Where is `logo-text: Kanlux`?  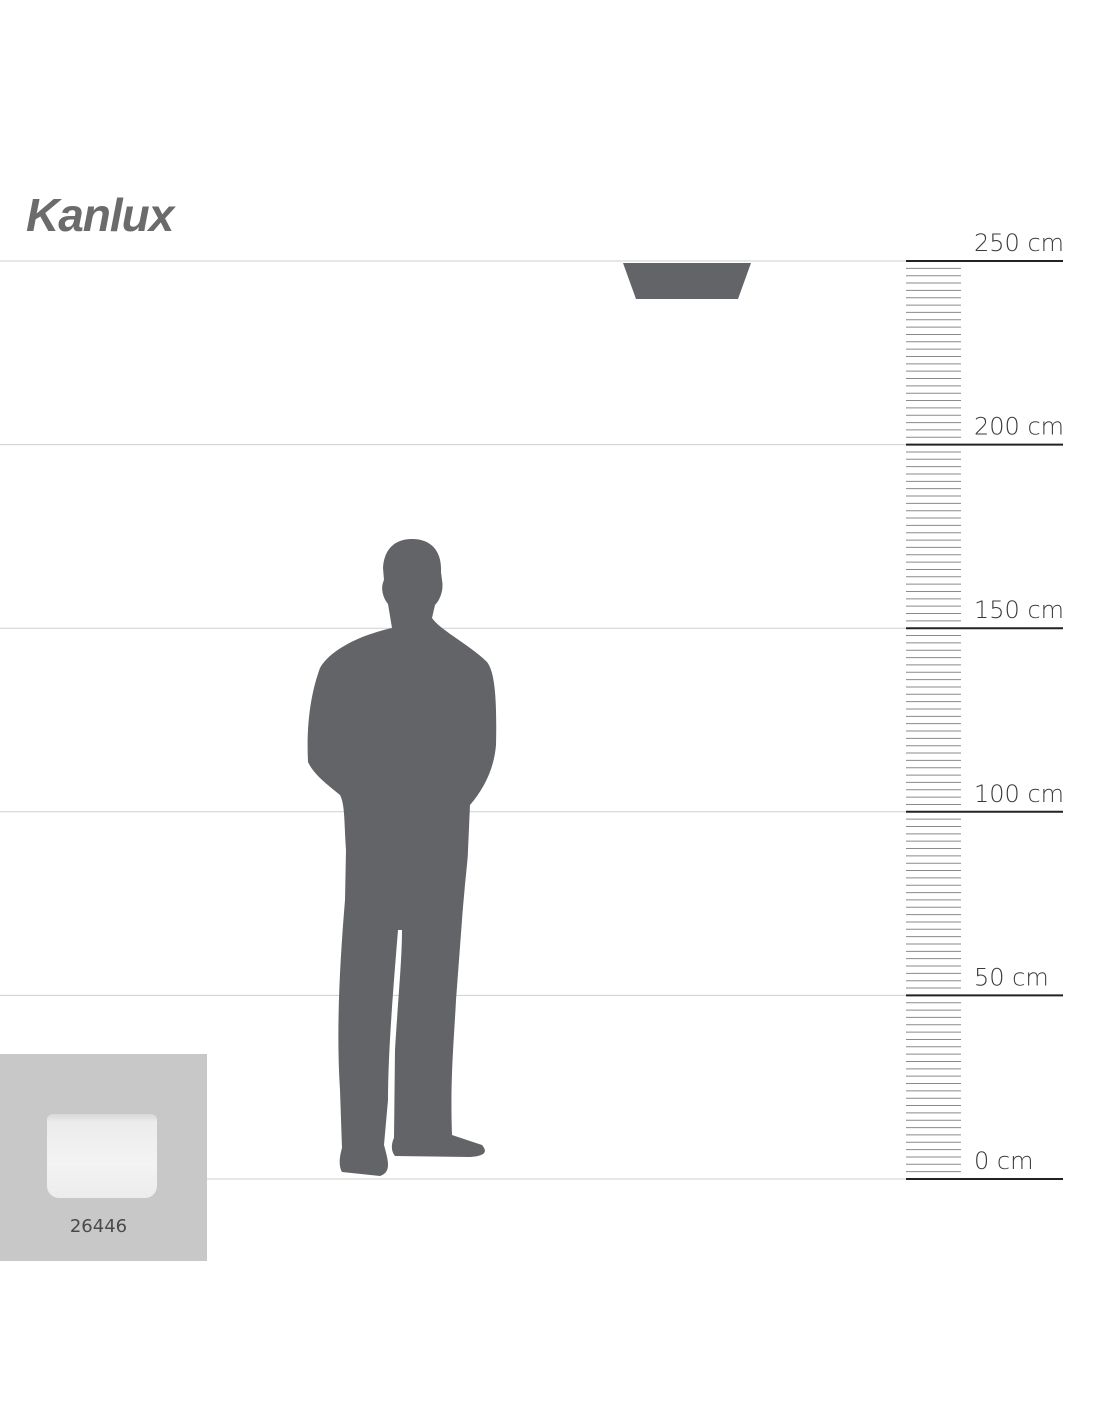
logo-text: Kanlux is located at coordinates (100, 215).